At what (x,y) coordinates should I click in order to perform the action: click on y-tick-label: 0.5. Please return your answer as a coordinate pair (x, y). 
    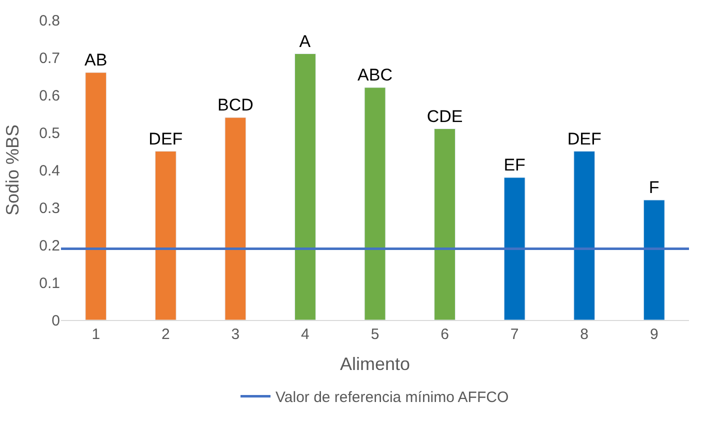
    Looking at the image, I should click on (49, 133).